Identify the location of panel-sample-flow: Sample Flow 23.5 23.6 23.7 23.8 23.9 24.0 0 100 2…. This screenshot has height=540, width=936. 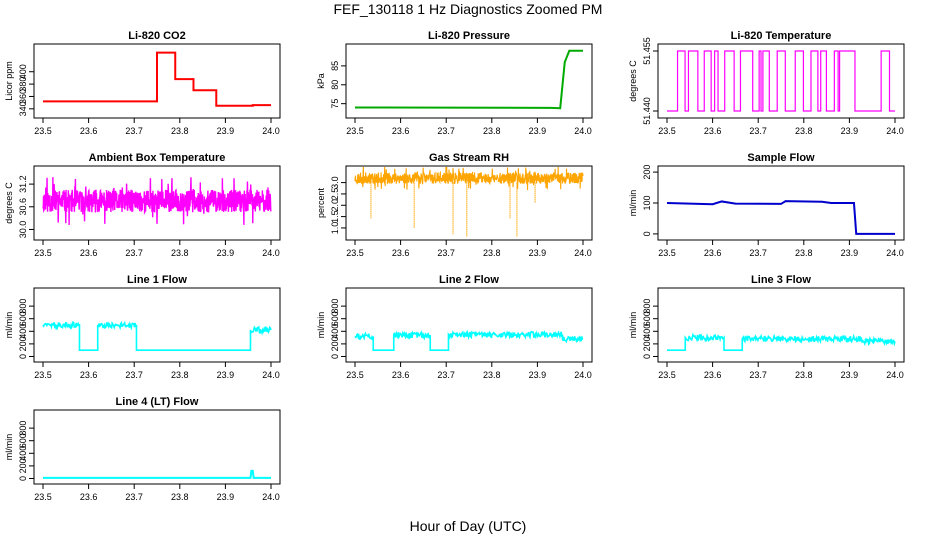
(766, 205).